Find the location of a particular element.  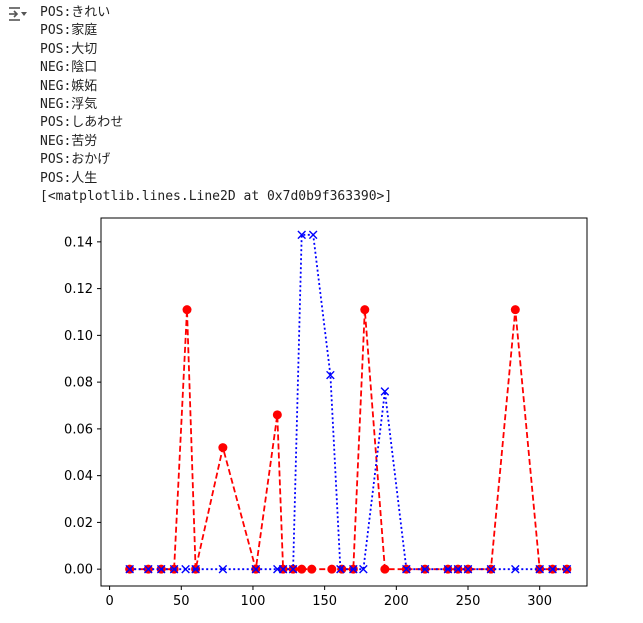

y-tick-label: 0.06 is located at coordinates (78, 429).